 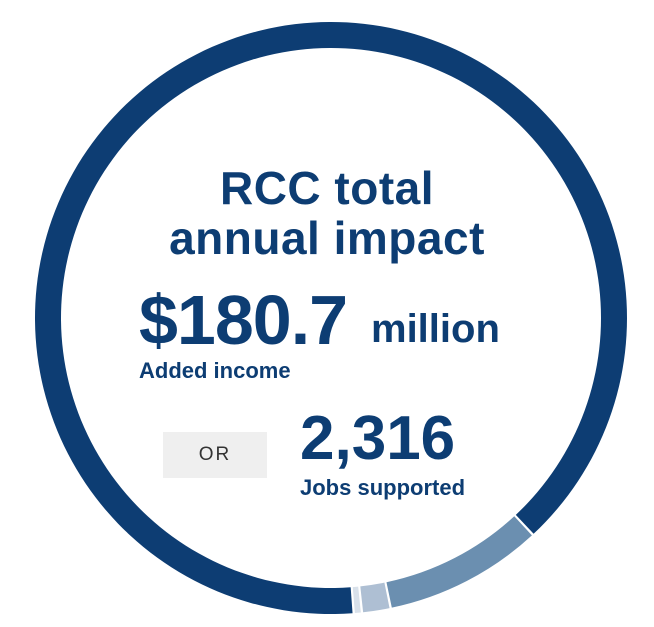 I want to click on added-income-unit: million, so click(x=435, y=329).